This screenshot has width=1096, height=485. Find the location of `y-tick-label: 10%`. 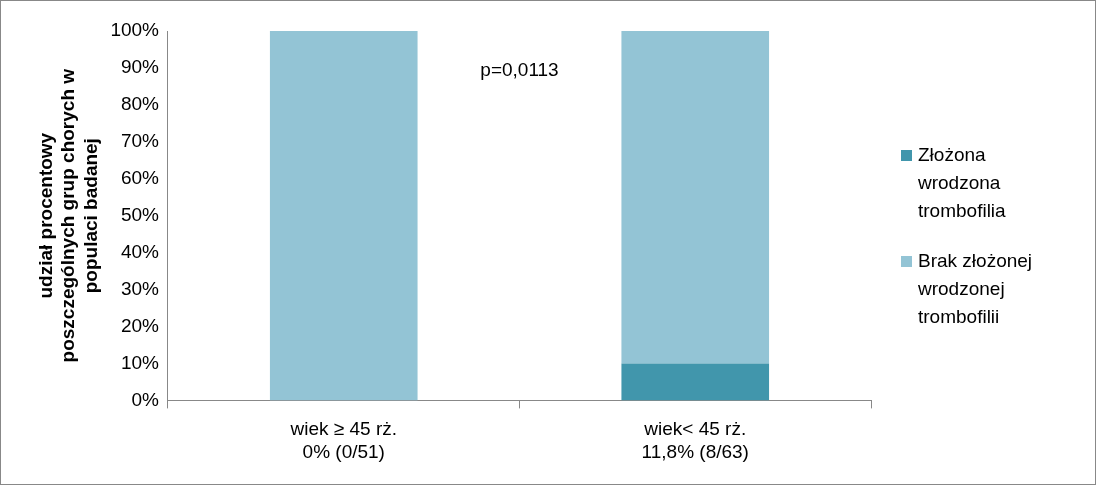

y-tick-label: 10% is located at coordinates (140, 362).